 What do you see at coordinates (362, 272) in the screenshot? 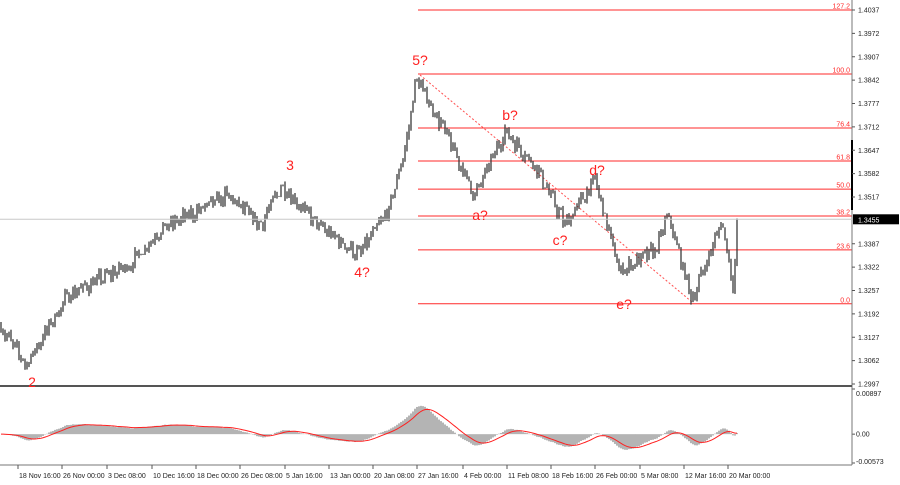
I see `wave-label-4: 4?` at bounding box center [362, 272].